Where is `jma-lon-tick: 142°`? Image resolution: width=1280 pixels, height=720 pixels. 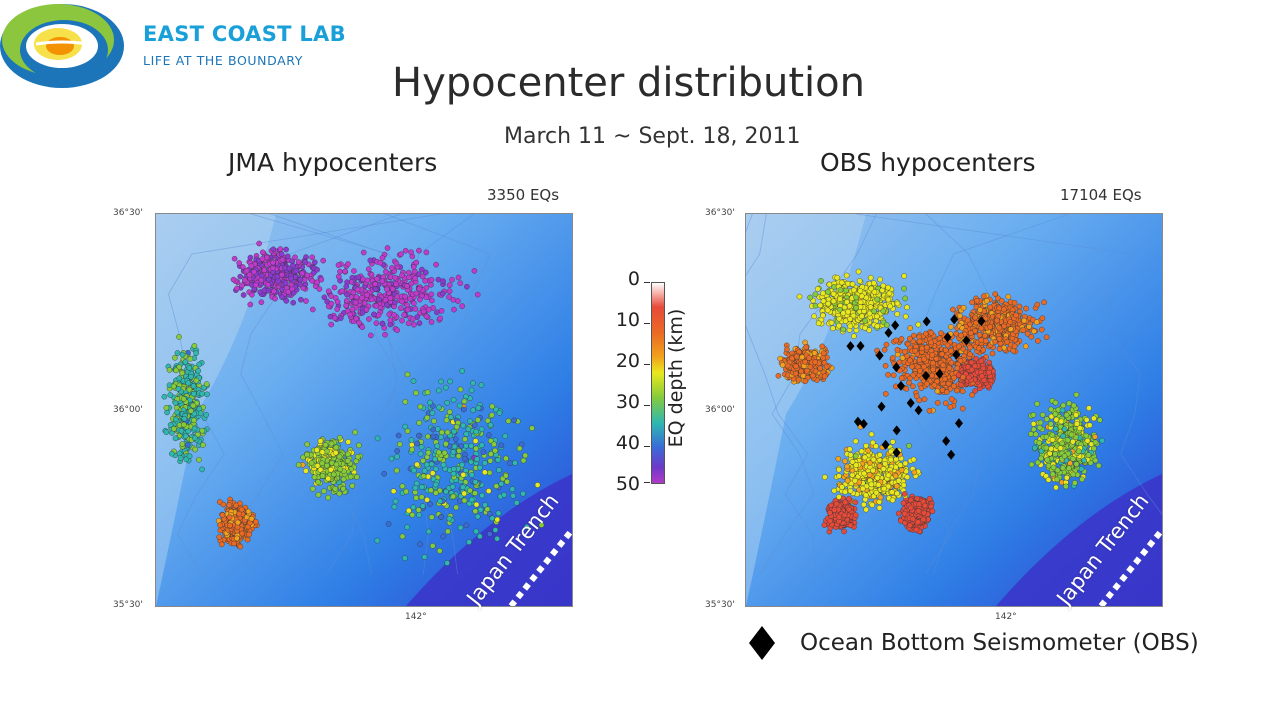 jma-lon-tick: 142° is located at coordinates (416, 617).